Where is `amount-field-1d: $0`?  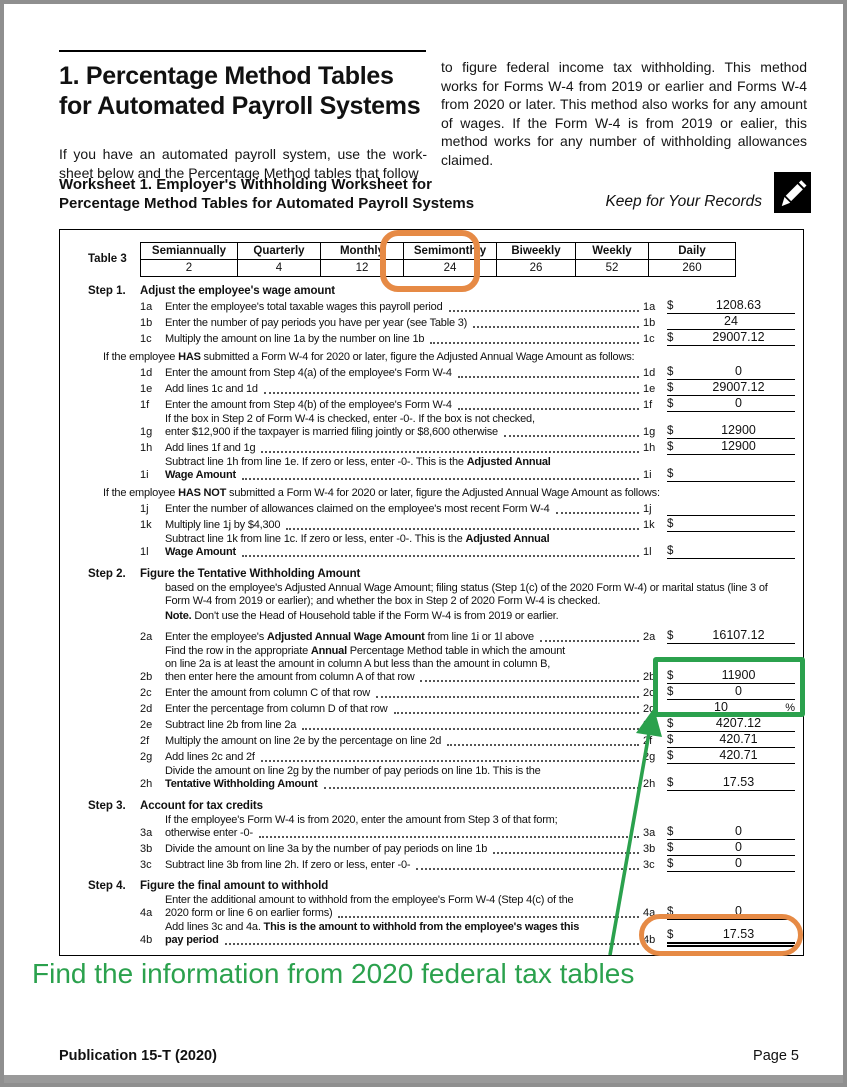 amount-field-1d: $0 is located at coordinates (731, 372).